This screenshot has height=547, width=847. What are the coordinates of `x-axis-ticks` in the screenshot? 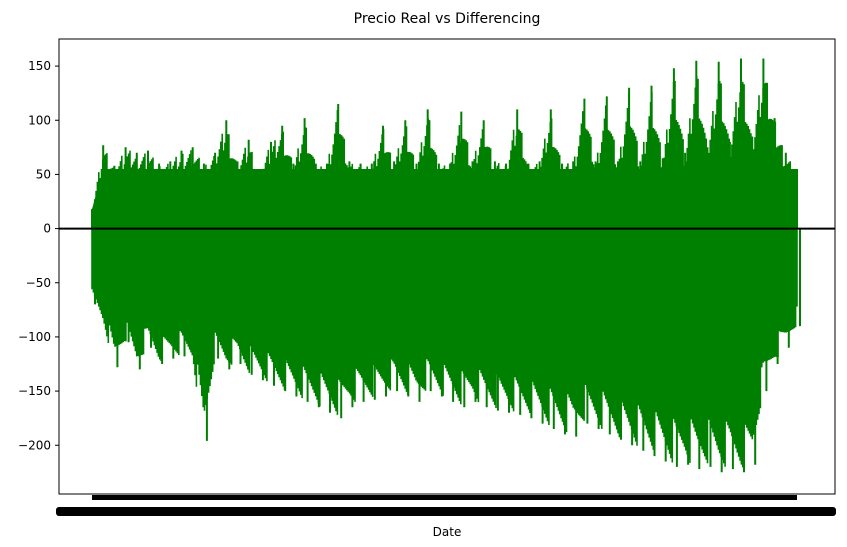 It's located at (446, 505).